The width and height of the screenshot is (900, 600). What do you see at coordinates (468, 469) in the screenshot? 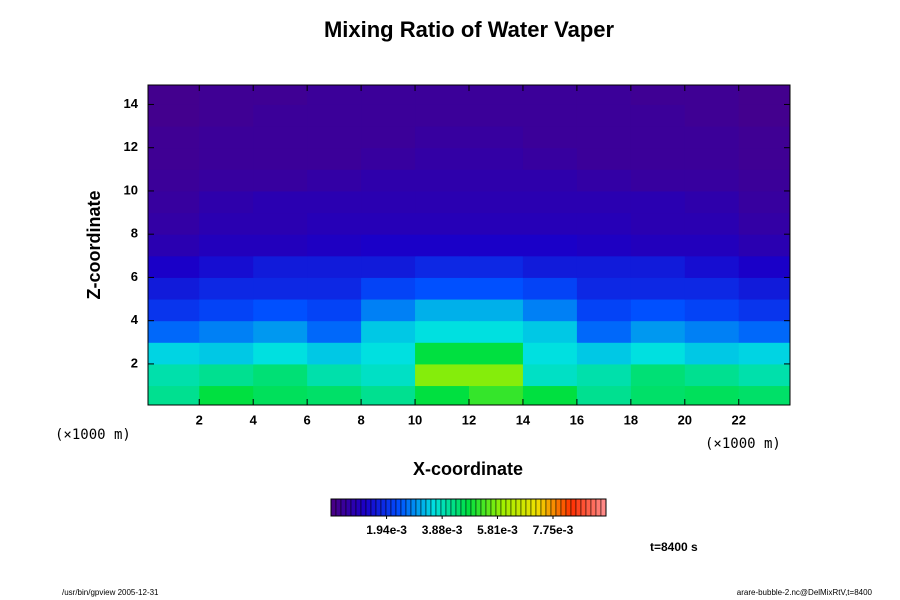
I see `x-axis-label: X-coordinate` at bounding box center [468, 469].